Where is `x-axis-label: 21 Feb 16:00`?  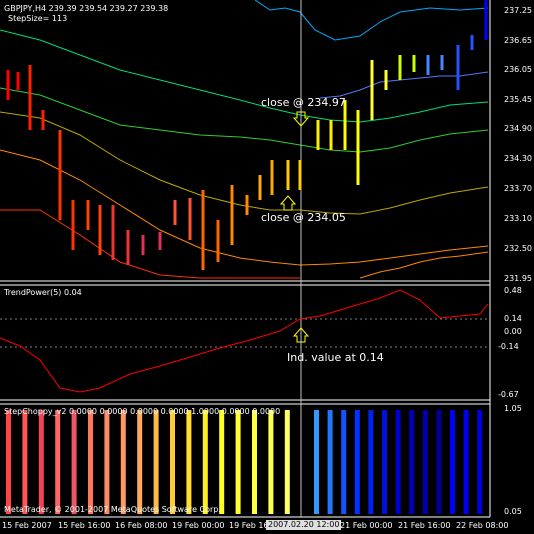
x-axis-label: 21 Feb 16:00 is located at coordinates (424, 525).